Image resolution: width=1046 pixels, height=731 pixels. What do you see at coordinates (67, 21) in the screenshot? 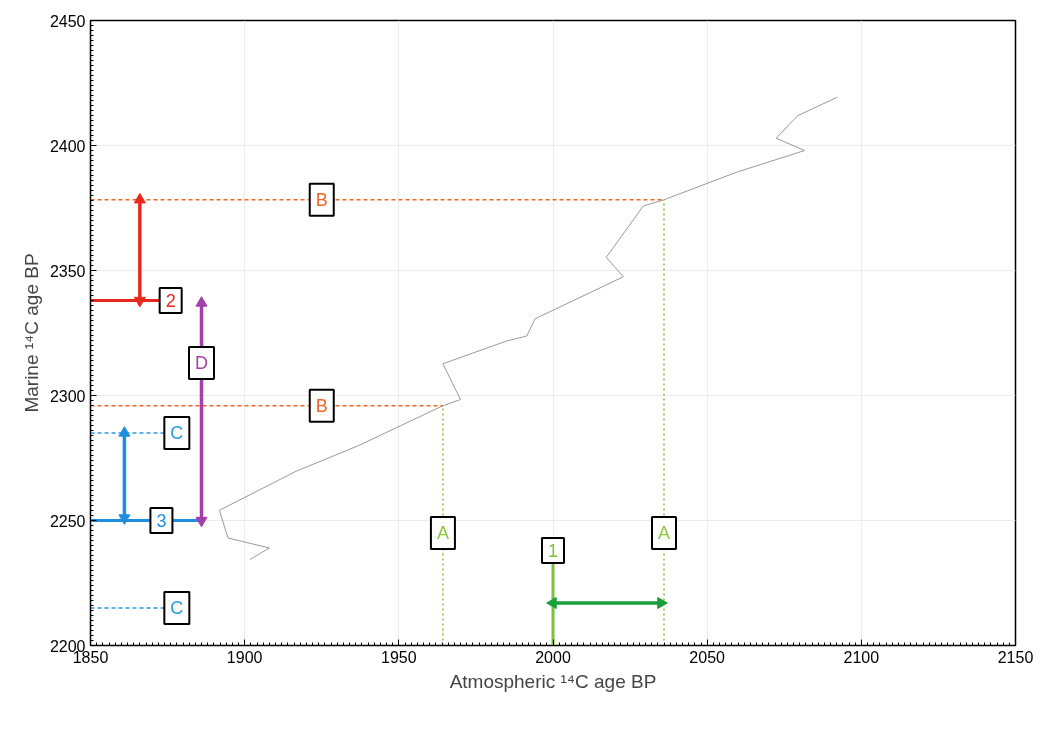
I see `y-tick-label: 2450` at bounding box center [67, 21].